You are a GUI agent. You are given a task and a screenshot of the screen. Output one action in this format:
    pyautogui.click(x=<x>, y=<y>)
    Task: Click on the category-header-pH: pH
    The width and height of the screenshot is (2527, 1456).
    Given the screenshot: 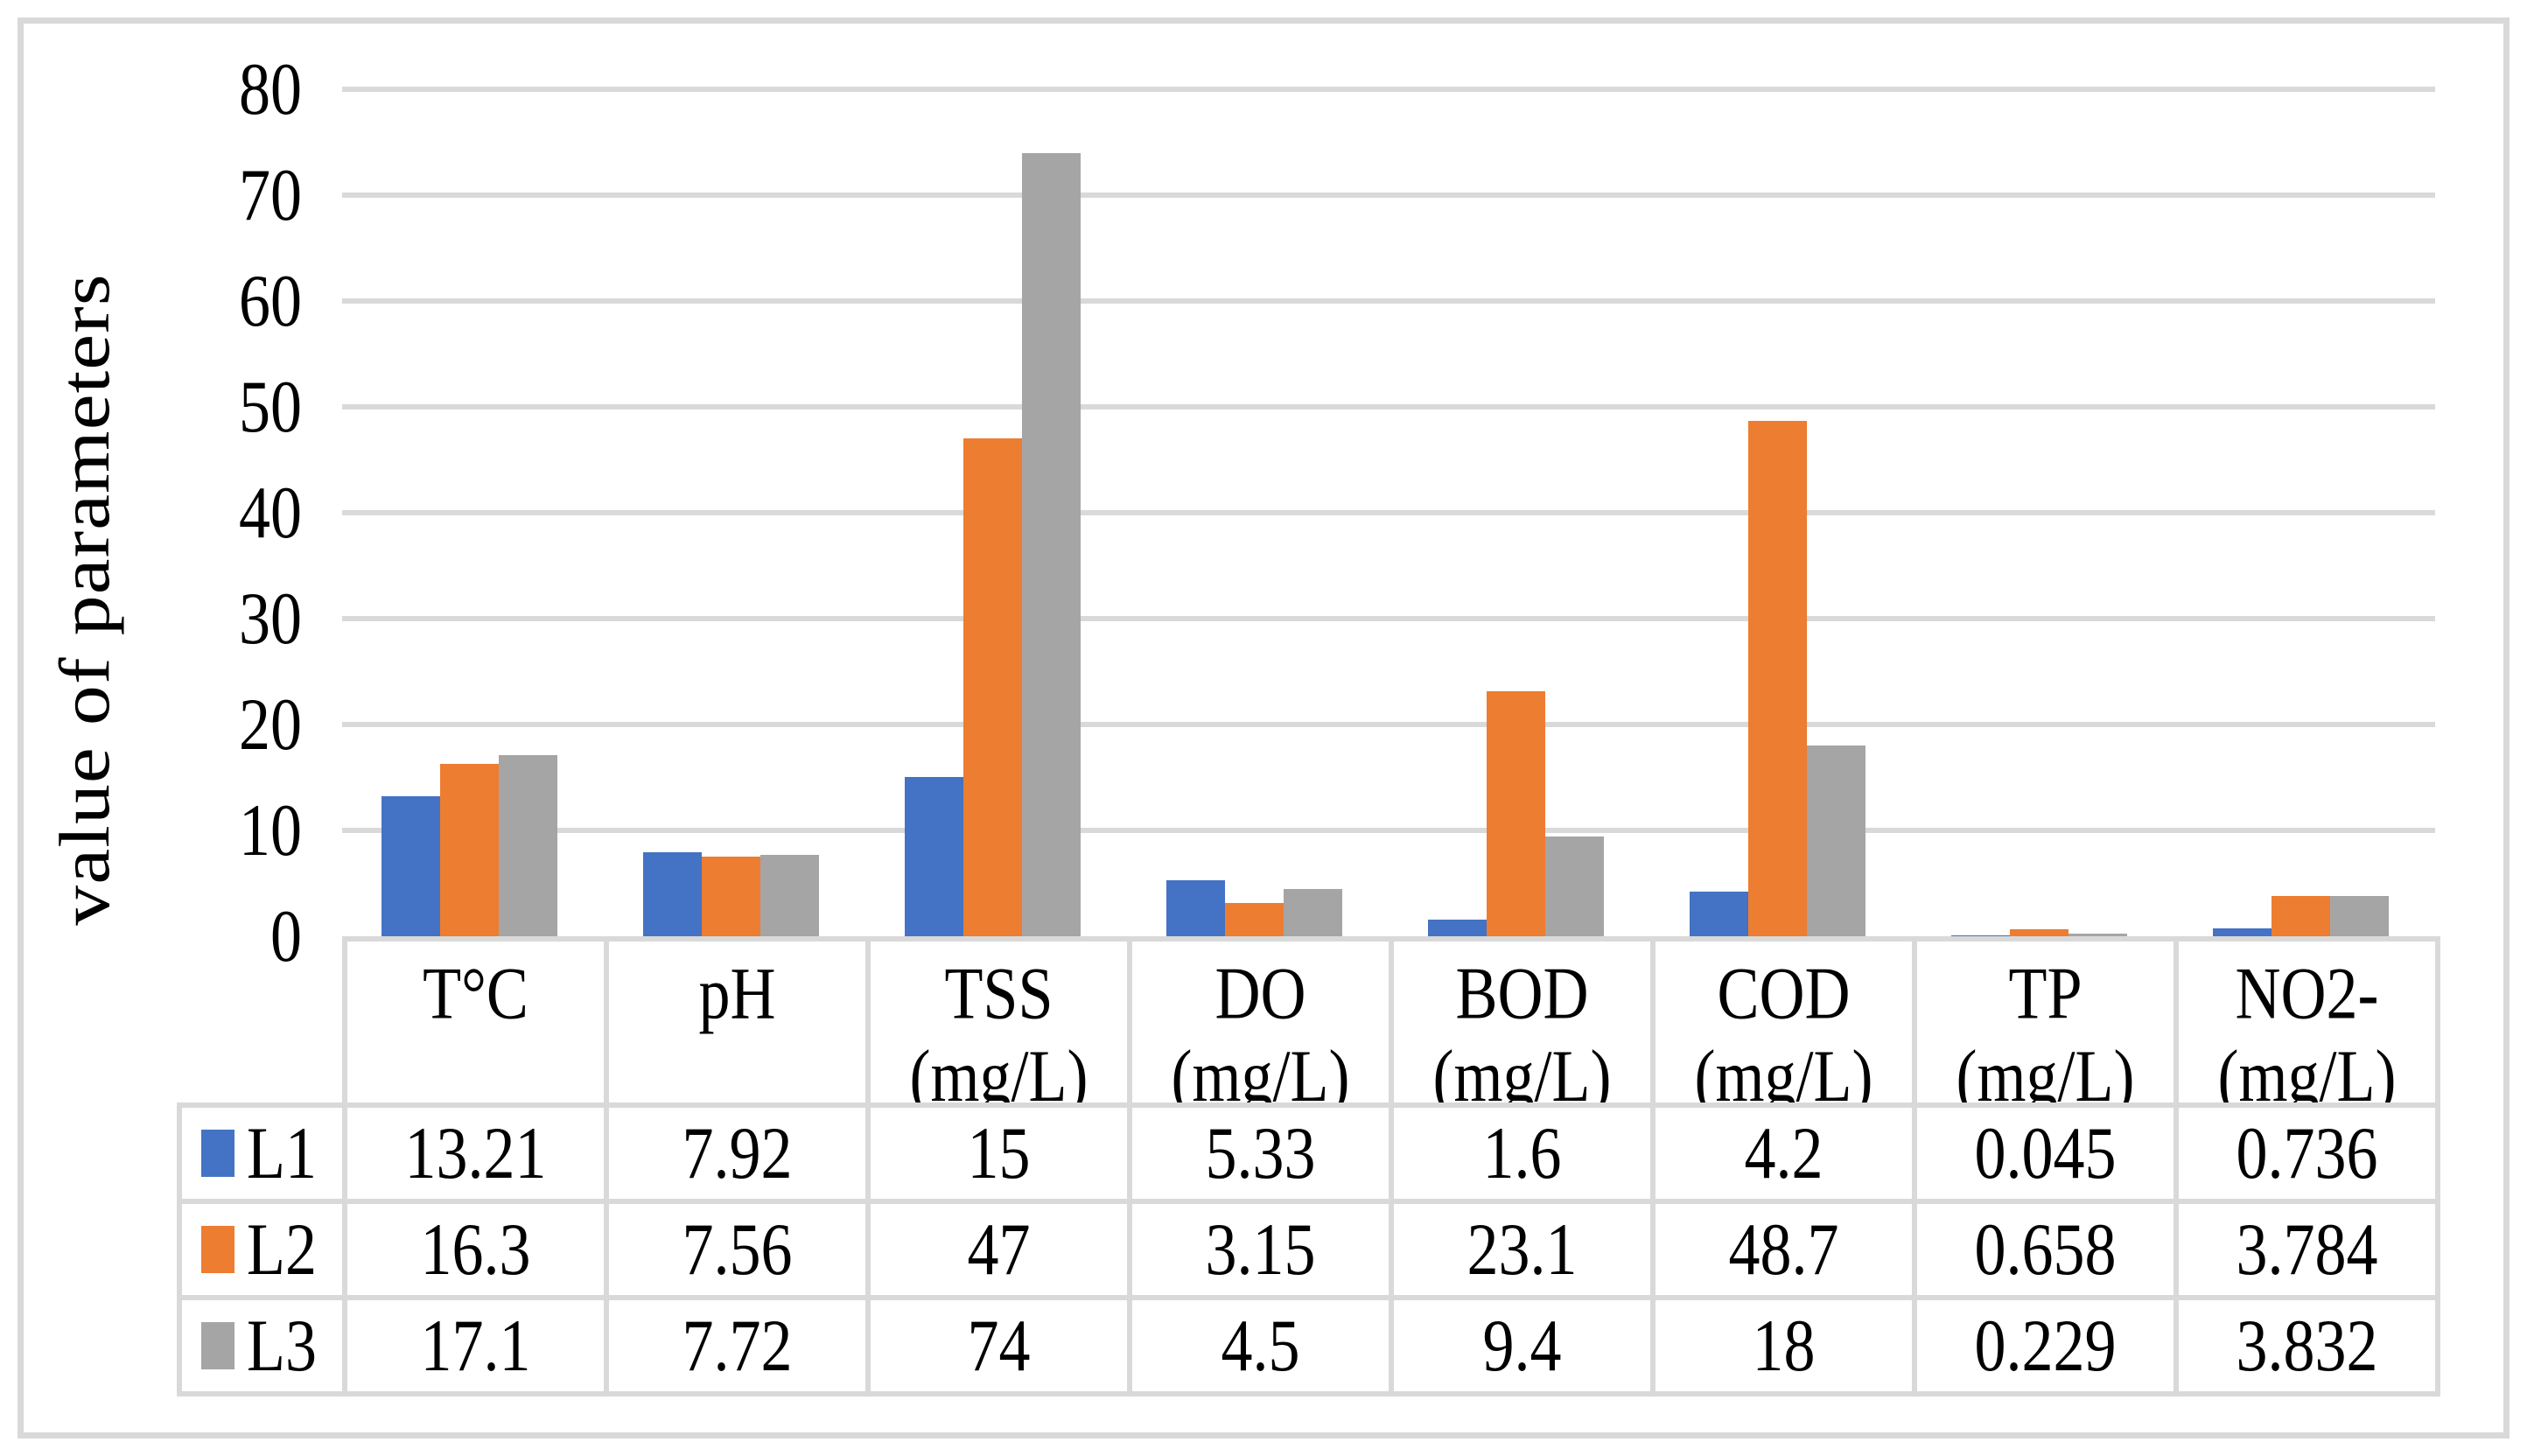 What is the action you would take?
    pyautogui.click(x=737, y=1022)
    